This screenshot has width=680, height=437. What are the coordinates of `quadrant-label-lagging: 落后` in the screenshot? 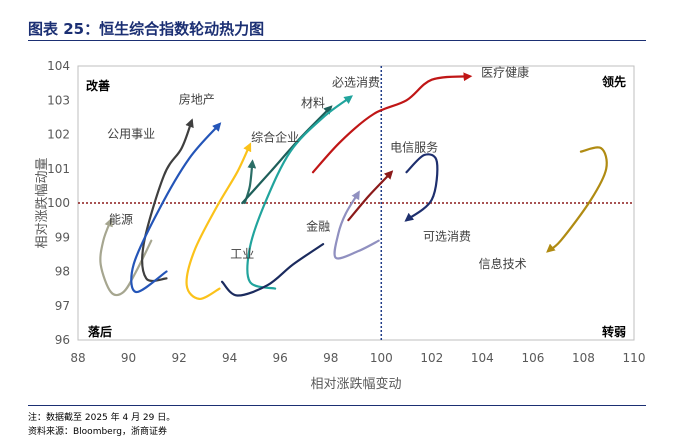 It's located at (100, 331).